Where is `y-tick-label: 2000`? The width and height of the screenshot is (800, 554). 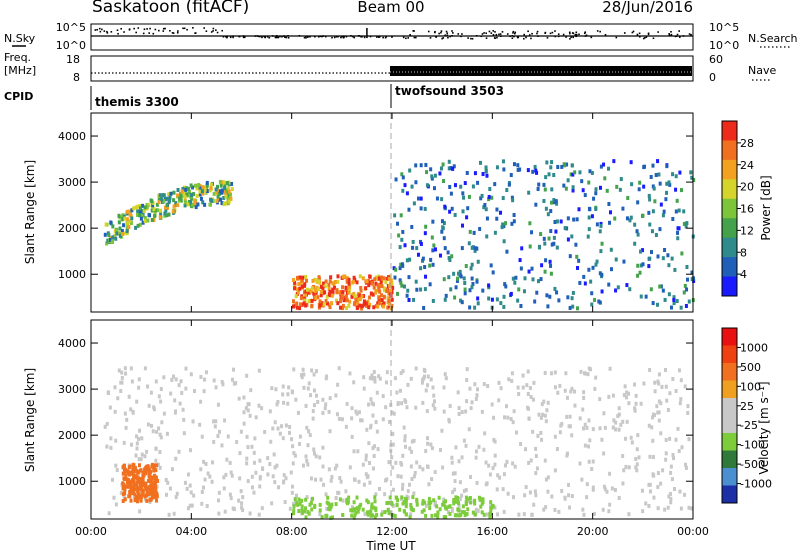
y-tick-label: 2000 is located at coordinates (72, 228).